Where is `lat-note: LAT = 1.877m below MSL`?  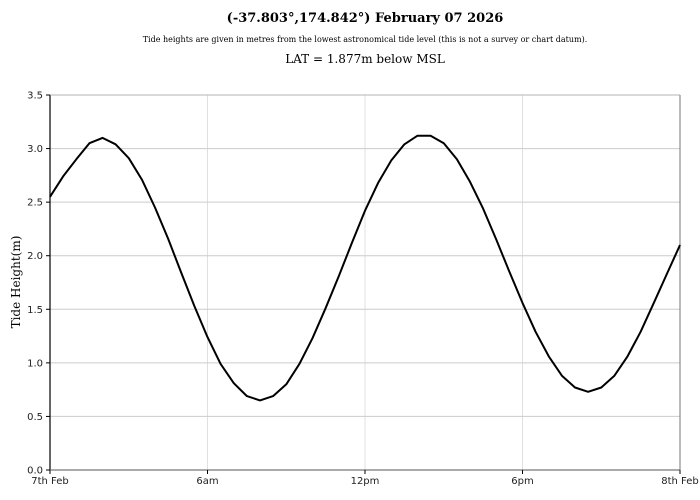
lat-note: LAT = 1.877m below MSL is located at coordinates (365, 59).